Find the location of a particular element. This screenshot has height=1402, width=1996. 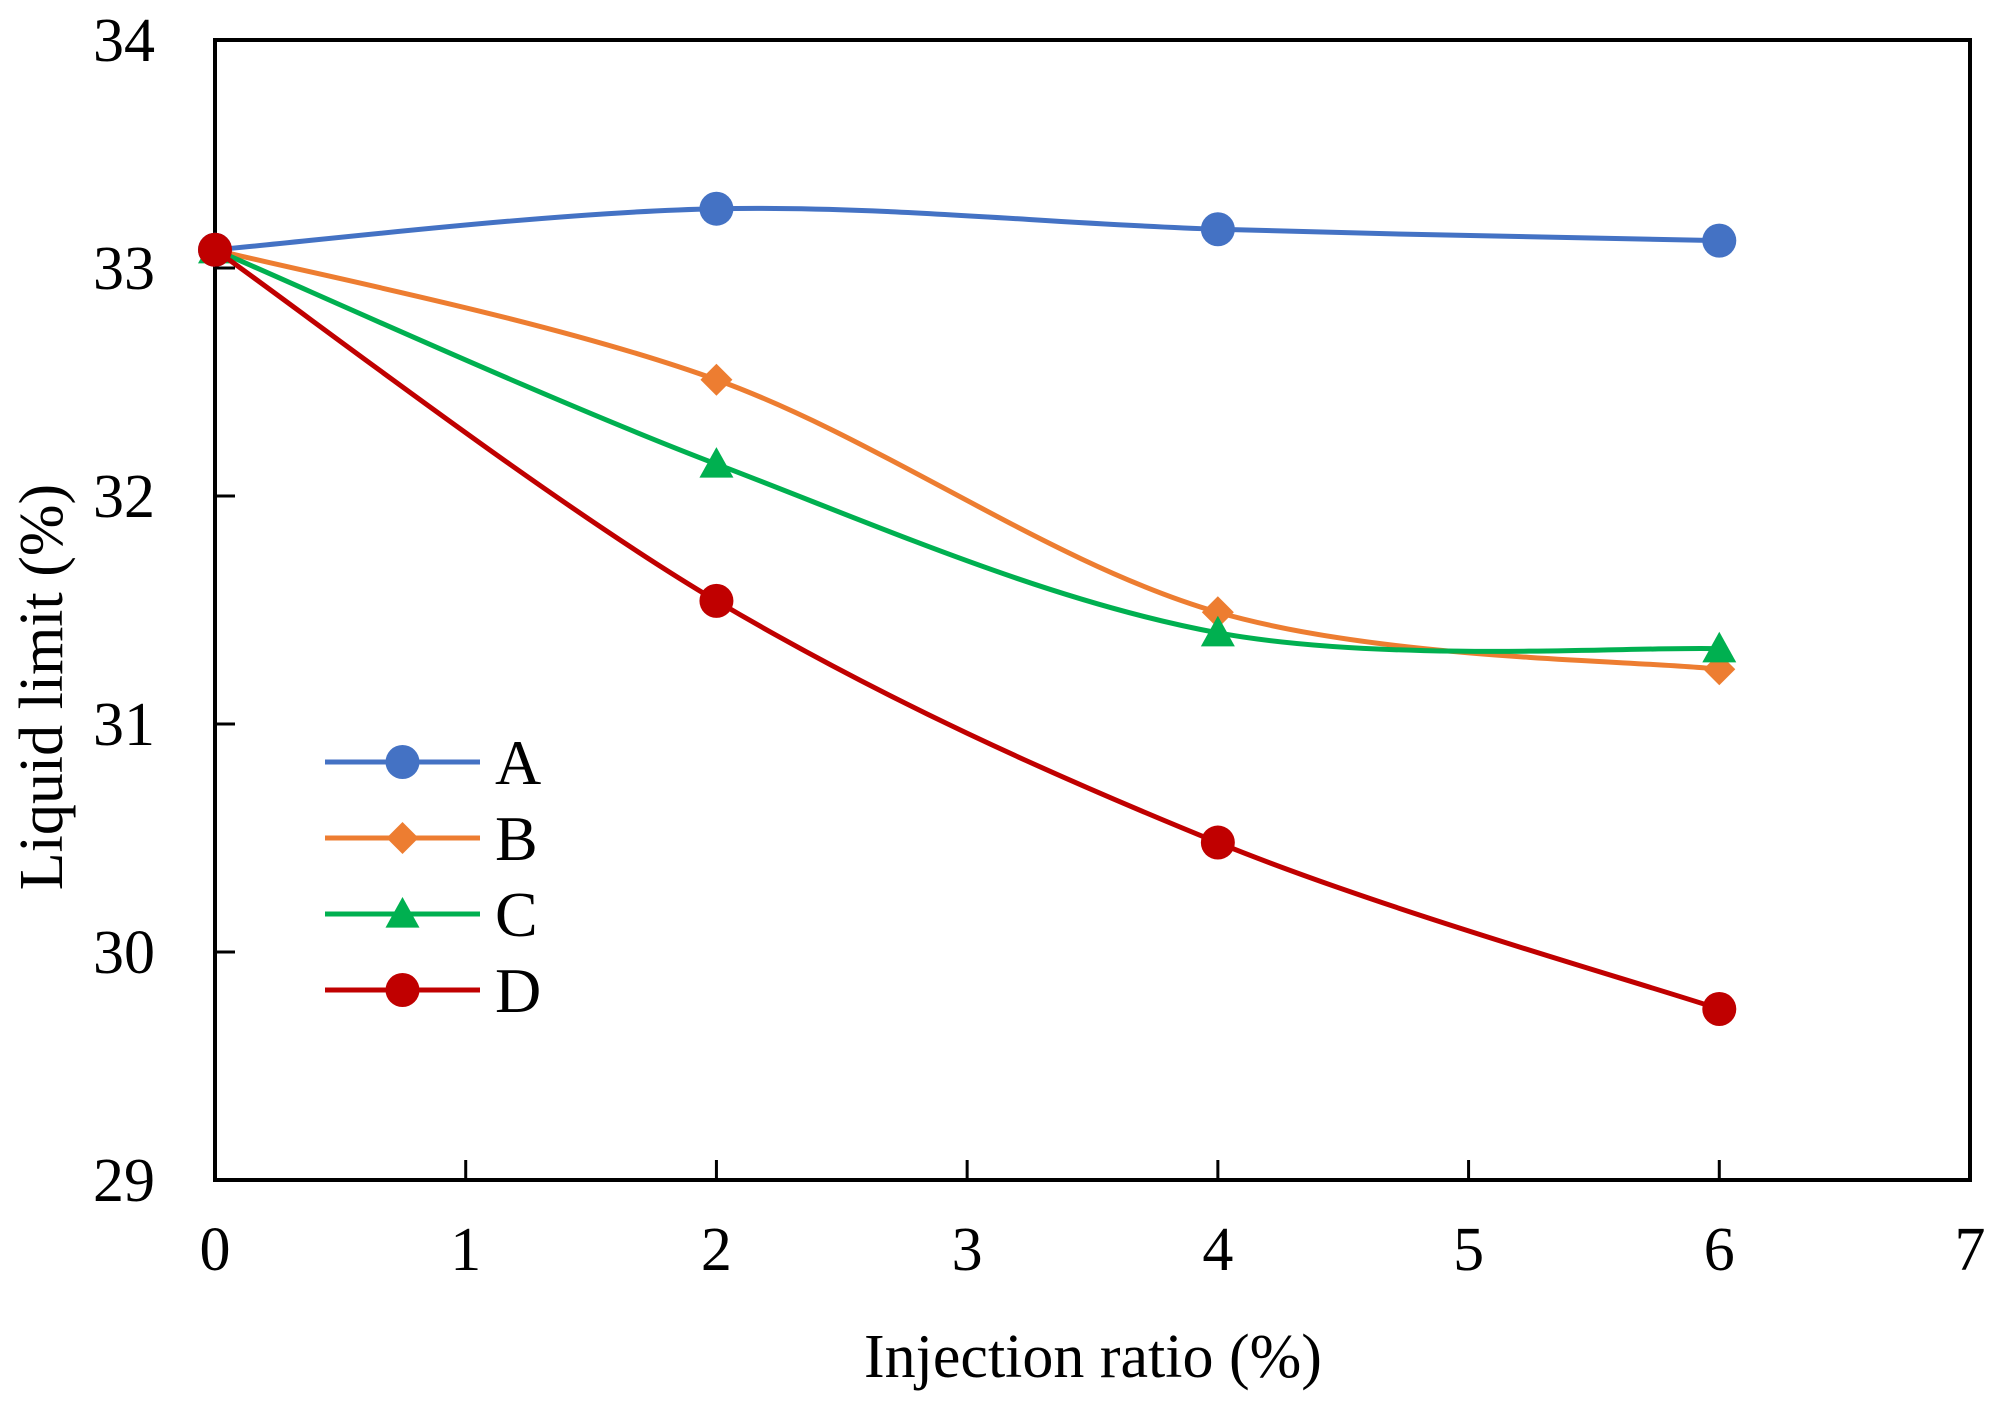

x-tick-label: 5 is located at coordinates (1468, 1250).